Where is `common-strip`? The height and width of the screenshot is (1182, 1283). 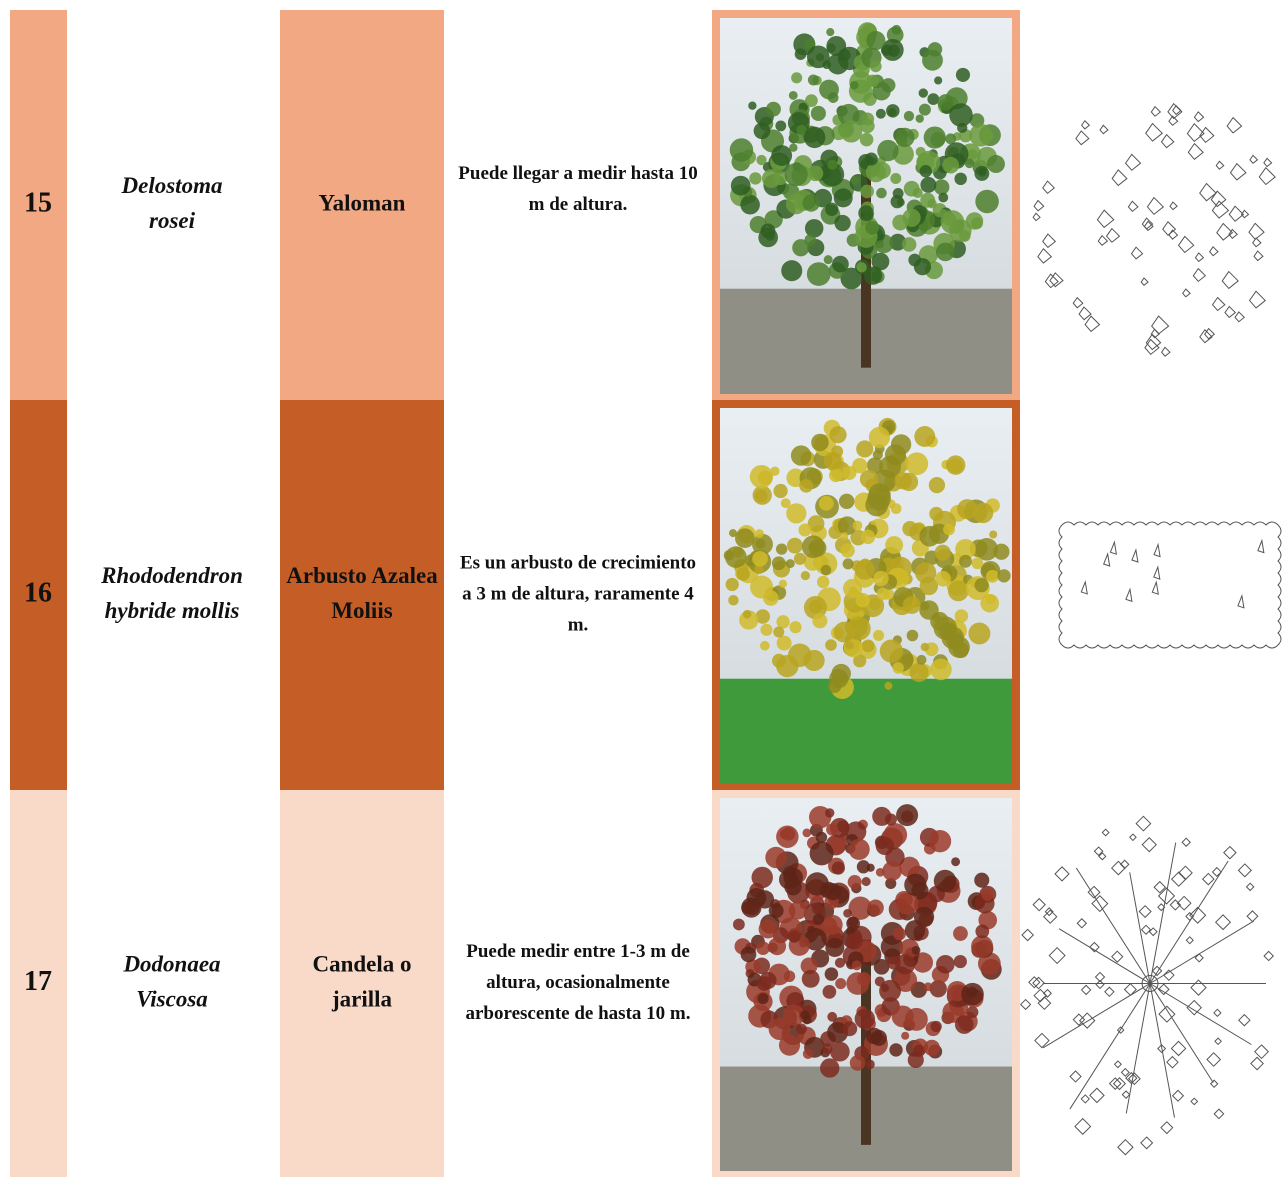 common-strip is located at coordinates (362, 595).